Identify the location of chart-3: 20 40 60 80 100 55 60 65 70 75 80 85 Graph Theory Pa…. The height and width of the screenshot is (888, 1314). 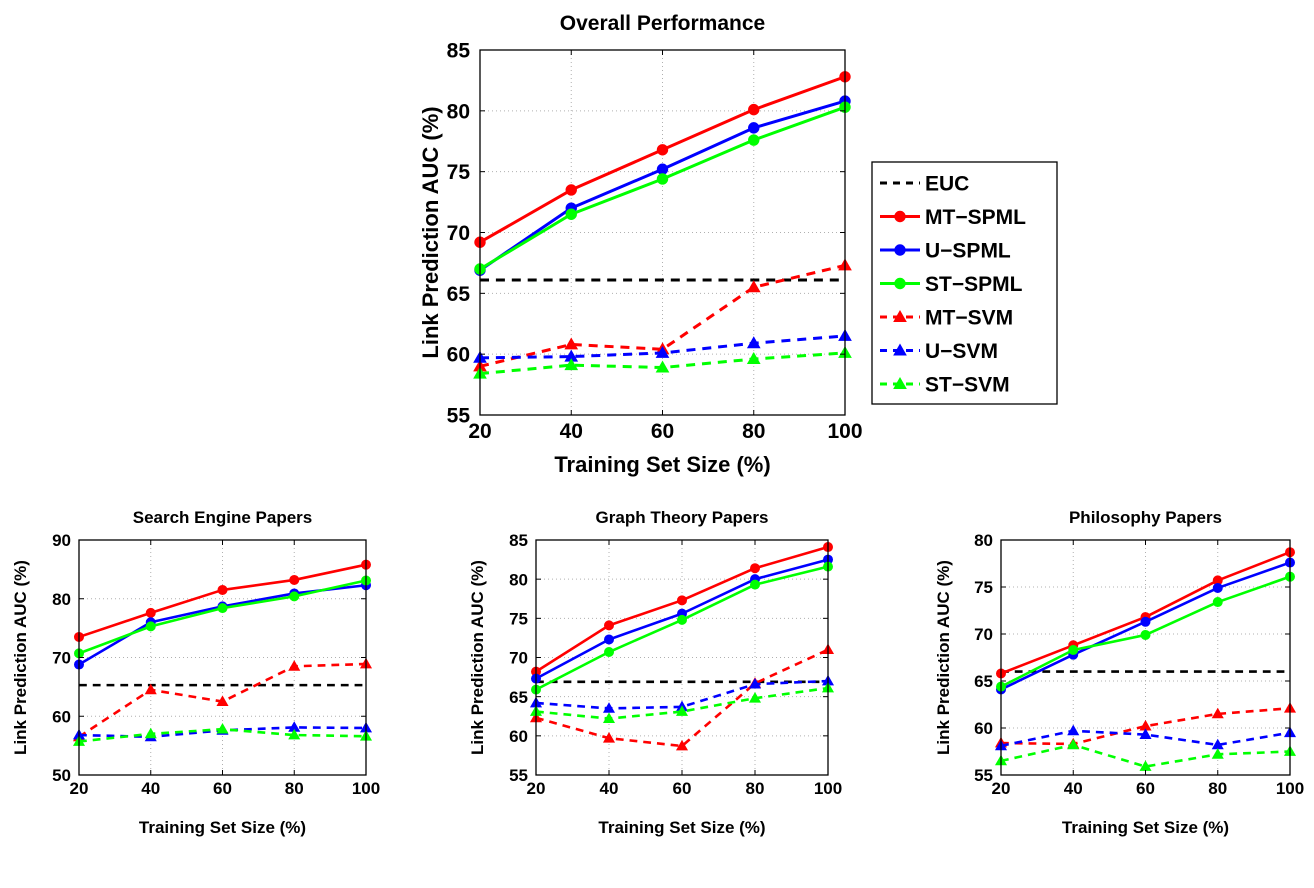
(655, 672).